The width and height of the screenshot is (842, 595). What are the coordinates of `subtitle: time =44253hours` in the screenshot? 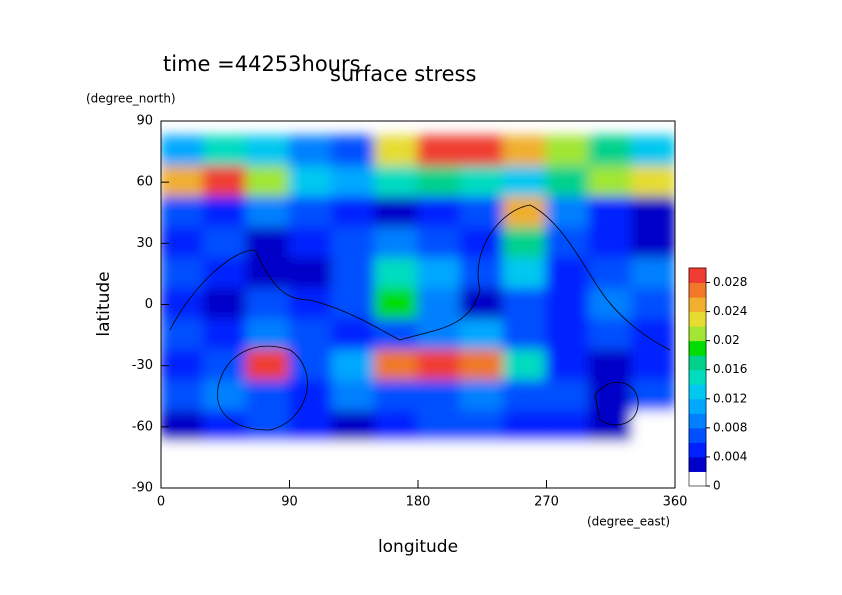 It's located at (262, 64).